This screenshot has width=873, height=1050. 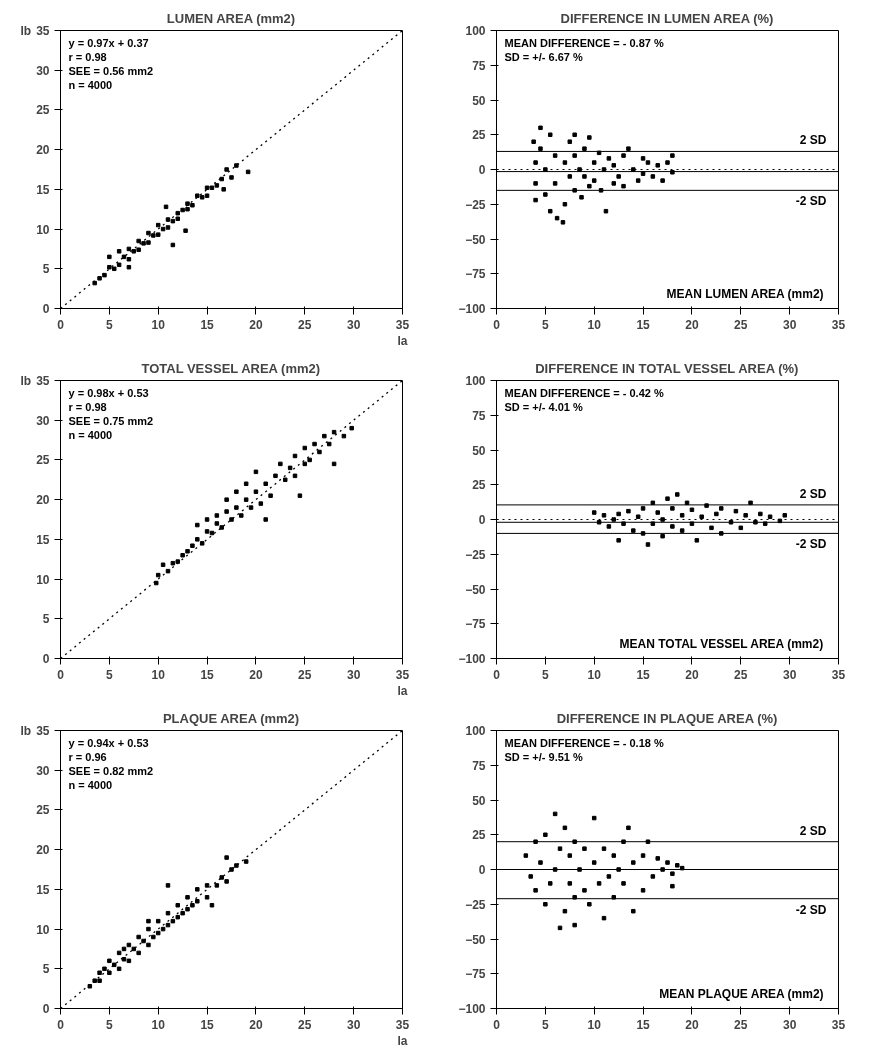 I want to click on chart-title: PLAQUE AREA (mm2), so click(x=231, y=718).